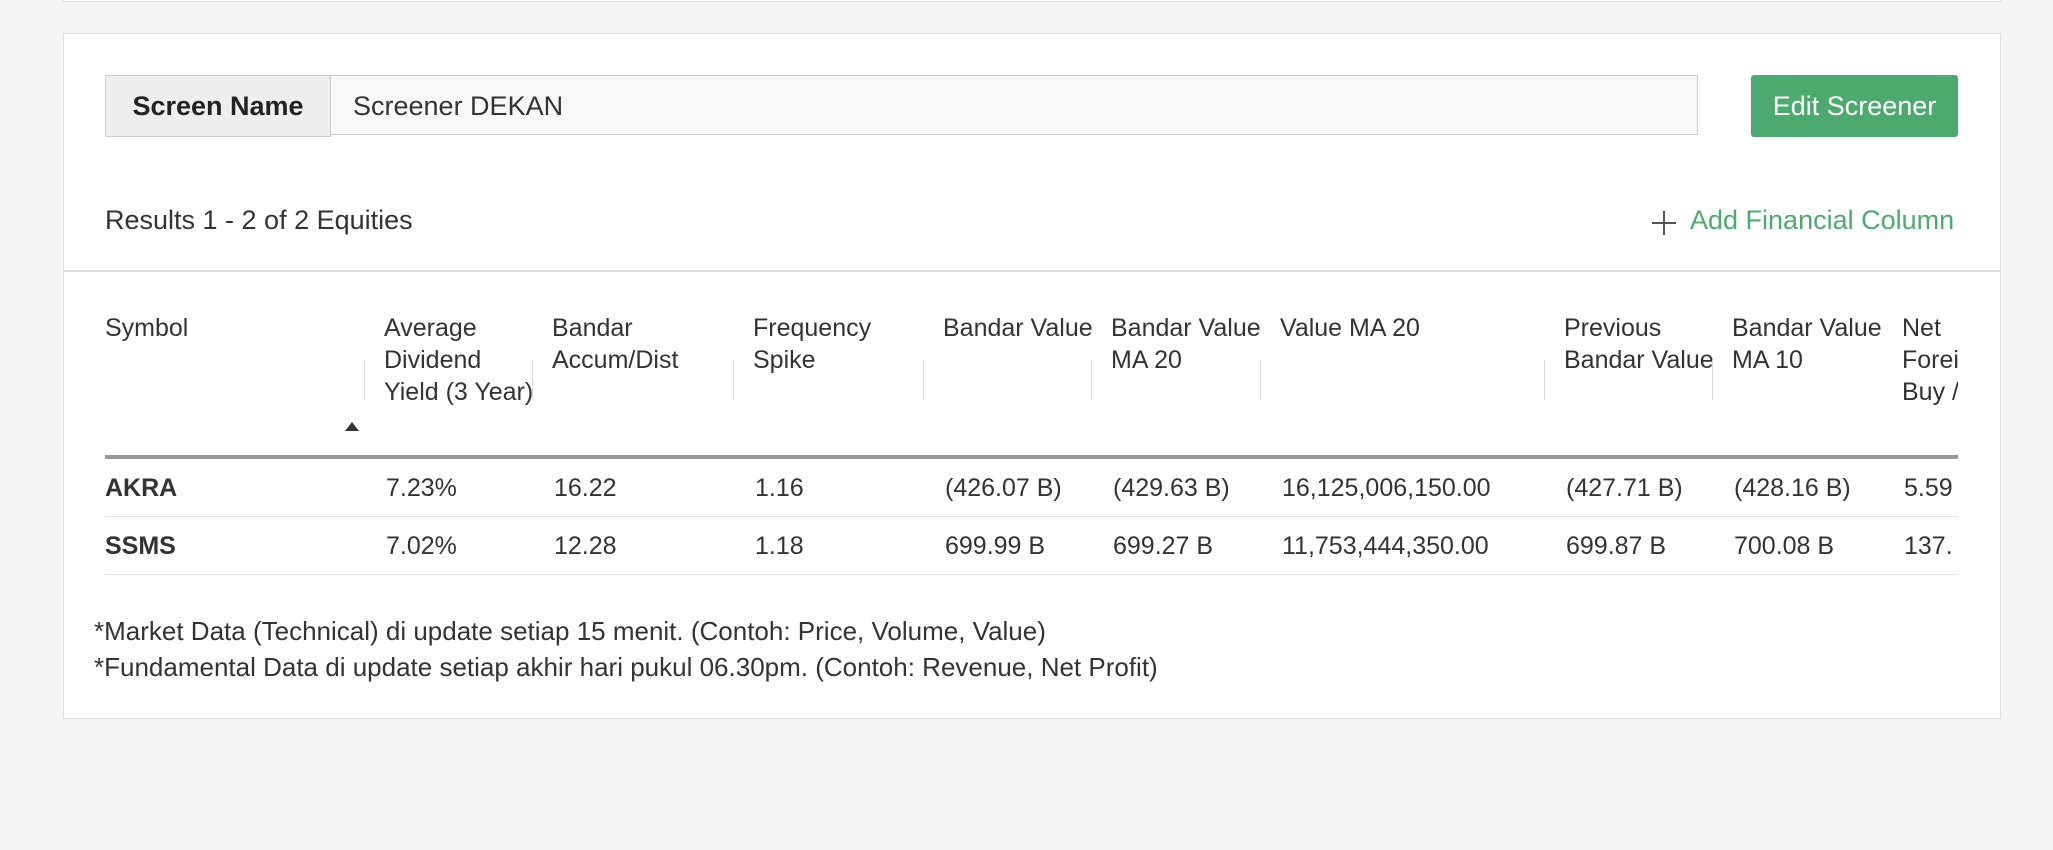  What do you see at coordinates (1031, 457) in the screenshot?
I see `header-border` at bounding box center [1031, 457].